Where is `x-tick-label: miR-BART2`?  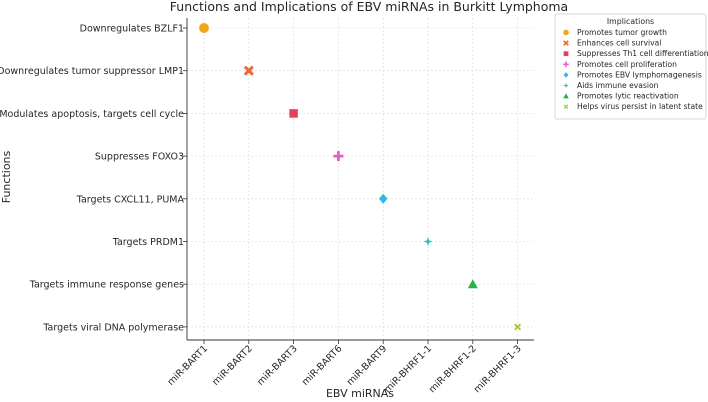 x-tick-label: miR-BART2 is located at coordinates (232, 365).